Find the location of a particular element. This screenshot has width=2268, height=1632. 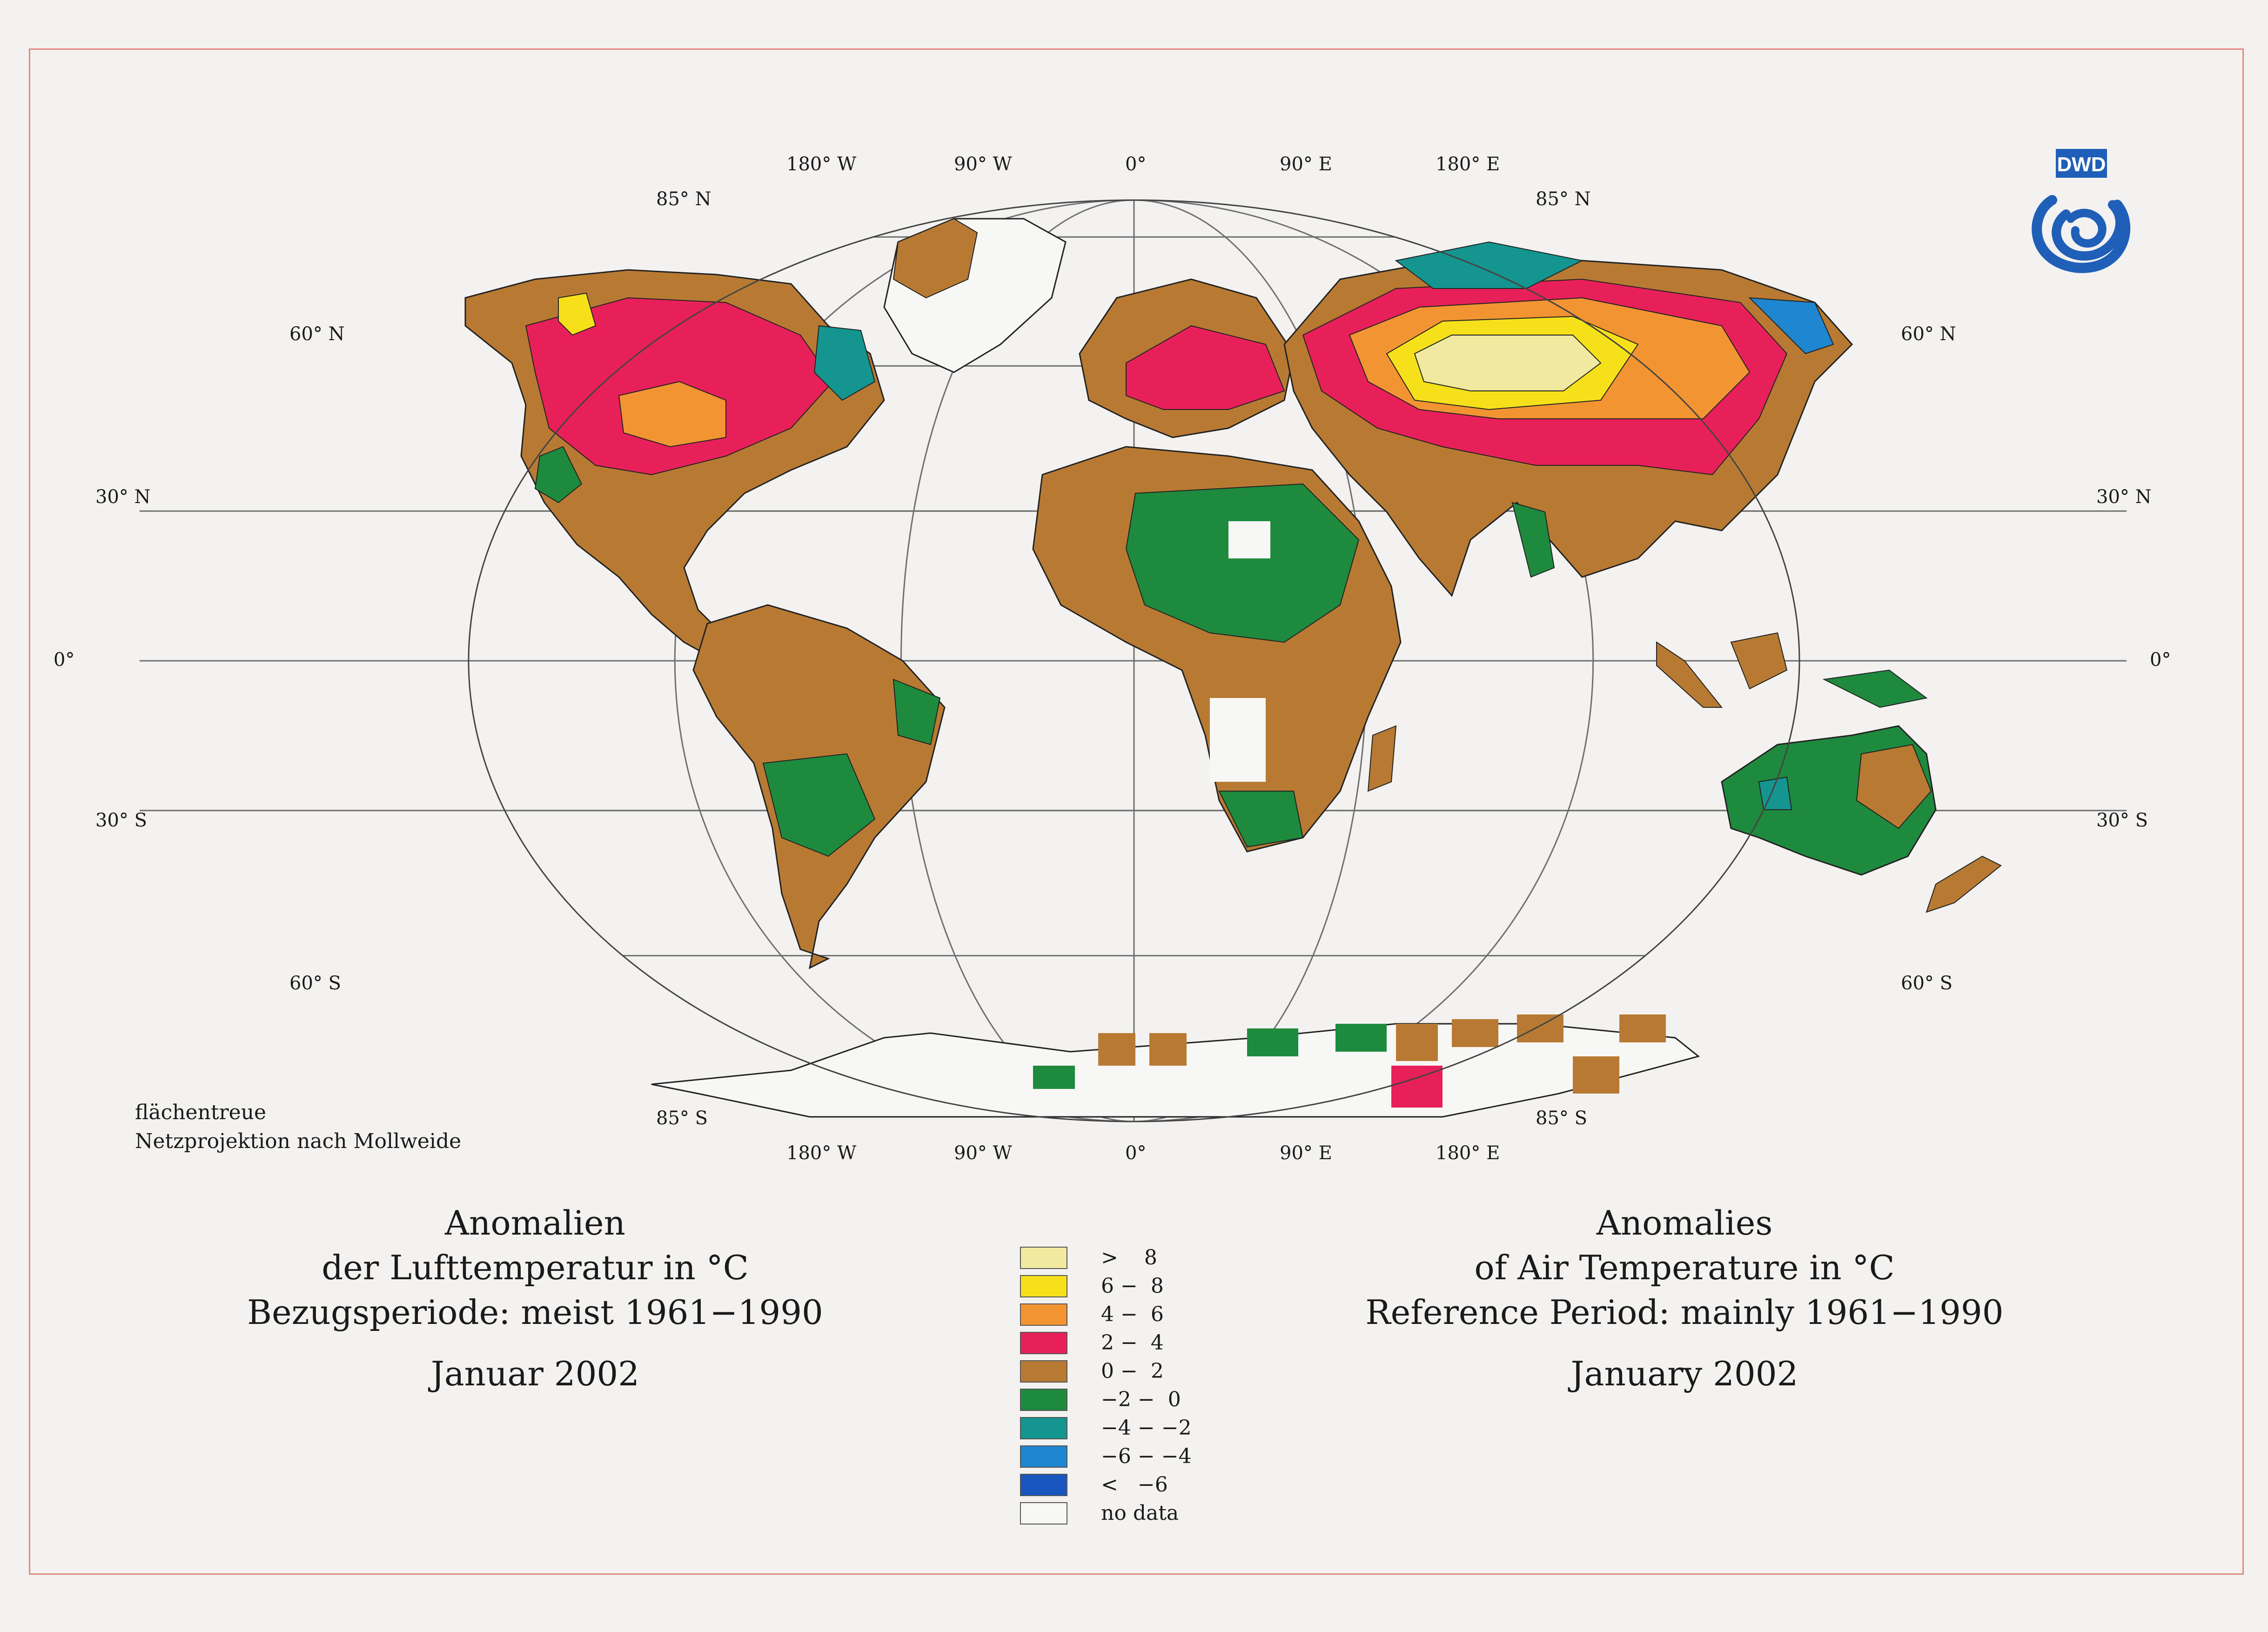

title-english-month: January 2002 is located at coordinates (1684, 1373).